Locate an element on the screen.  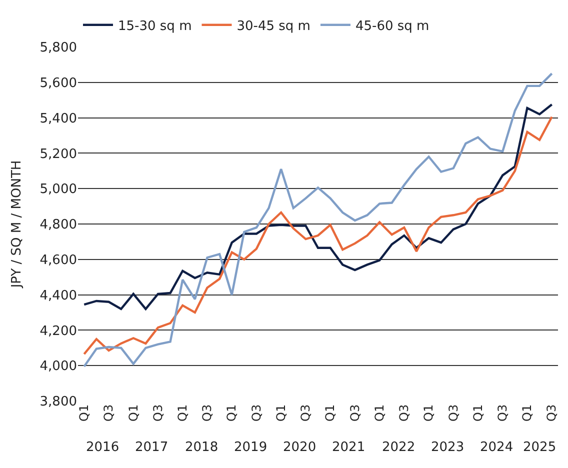
y-tick-label: 5,200 is located at coordinates (58, 154).